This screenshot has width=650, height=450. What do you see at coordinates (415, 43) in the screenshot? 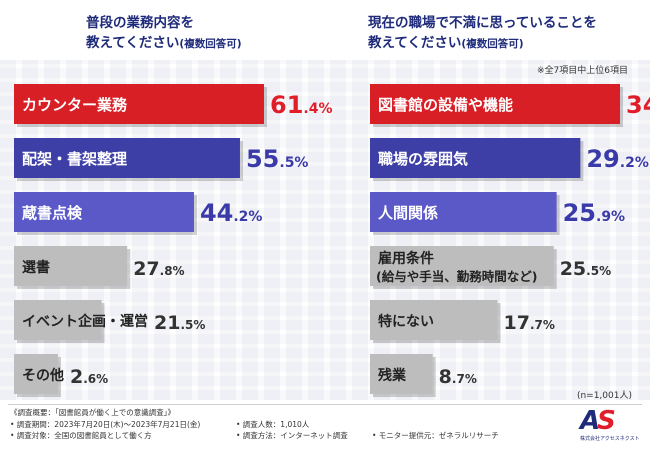
I see `right-title-line2: 教えてください` at bounding box center [415, 43].